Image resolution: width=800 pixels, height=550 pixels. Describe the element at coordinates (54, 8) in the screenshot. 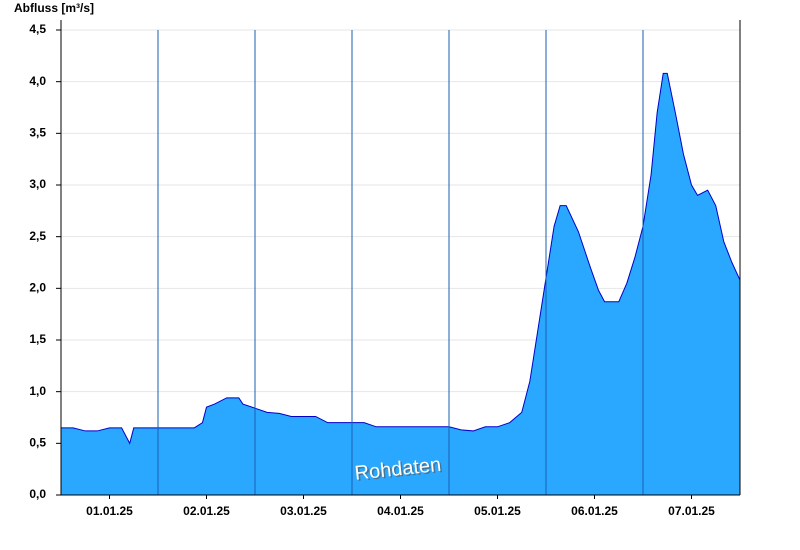

I see `y-axis-label: Abfluss [m³/s]` at that location.